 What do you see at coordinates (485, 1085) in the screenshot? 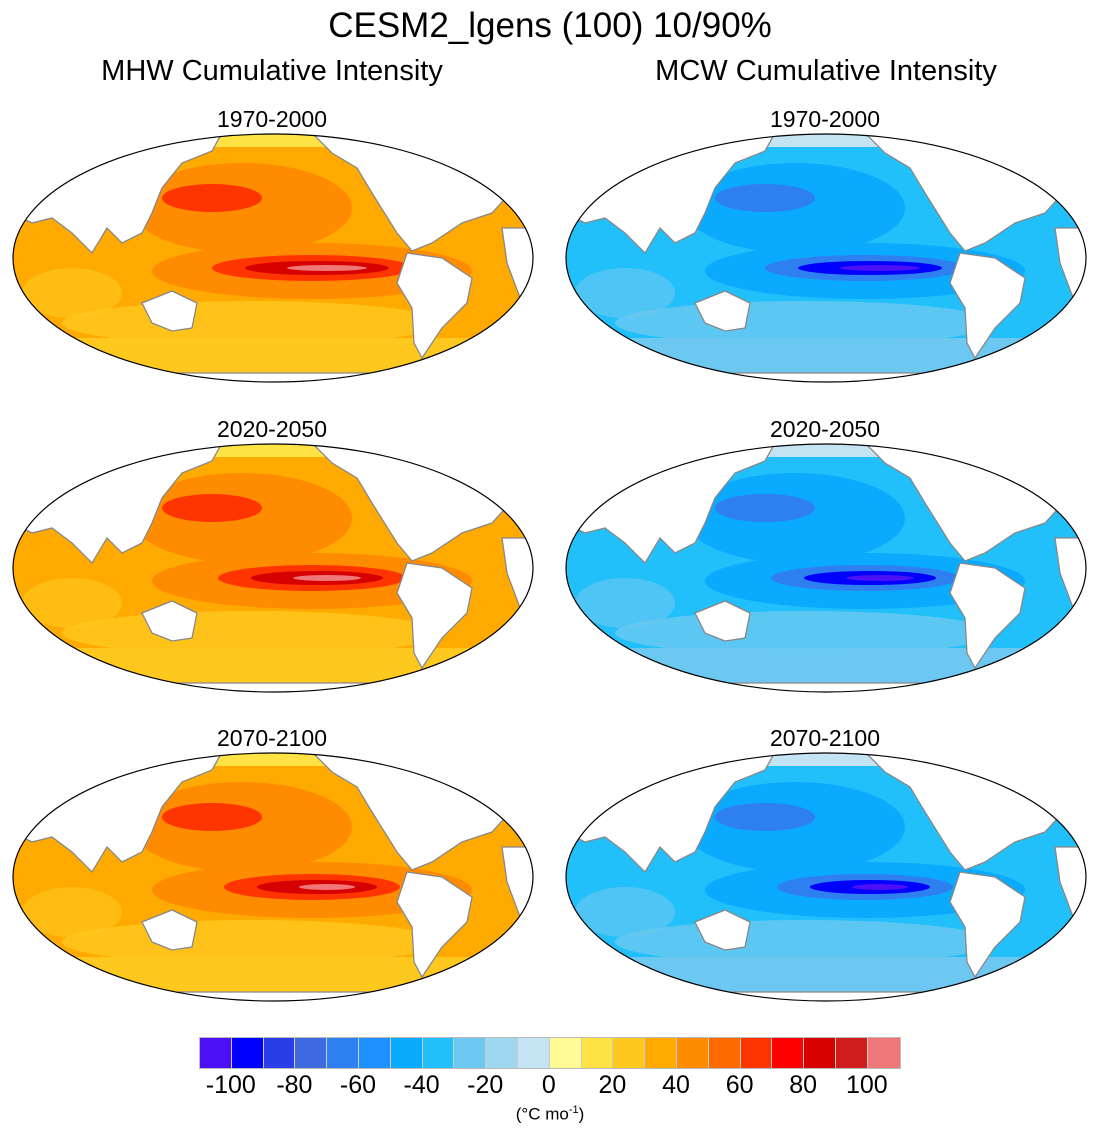
I see `colorbar-tick-label: -20` at bounding box center [485, 1085].